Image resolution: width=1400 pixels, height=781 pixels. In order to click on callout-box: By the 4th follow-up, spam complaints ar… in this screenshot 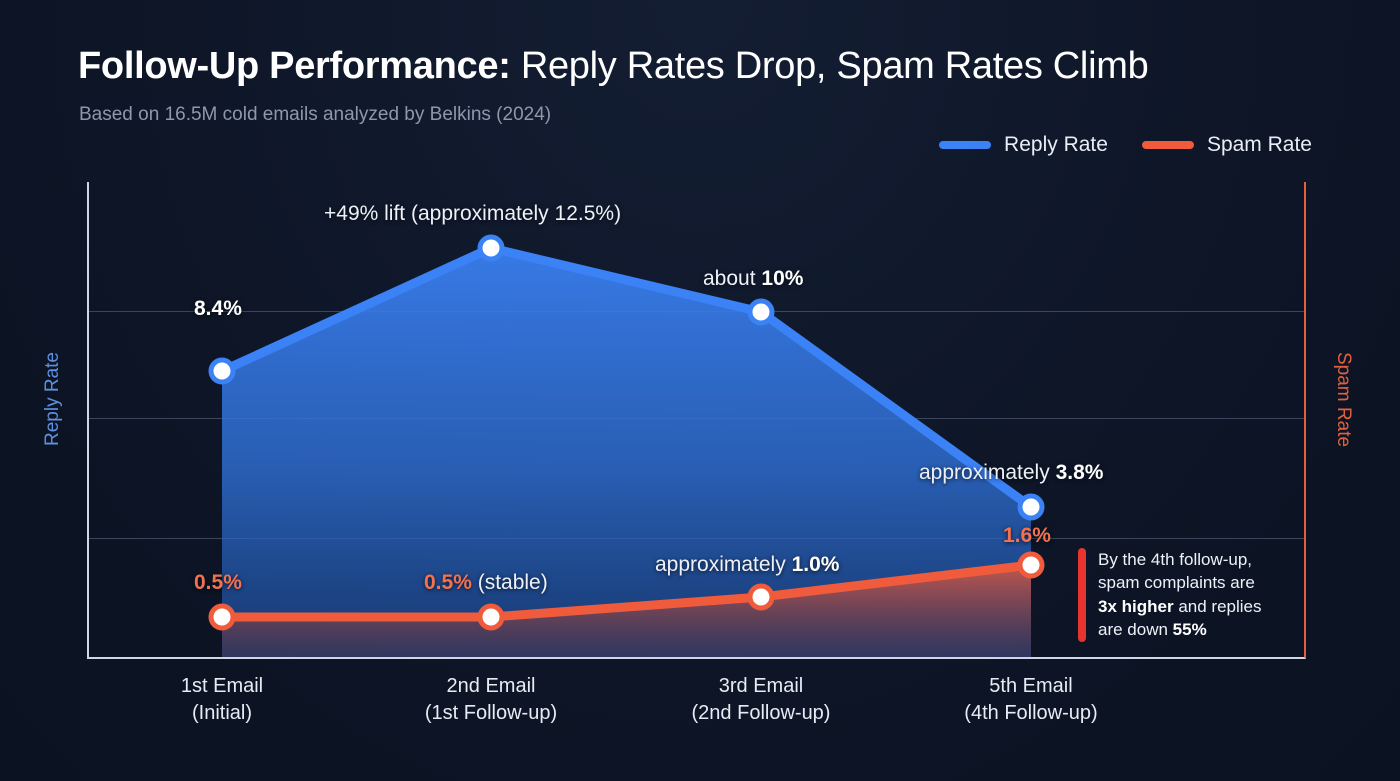, I will do `click(1194, 595)`.